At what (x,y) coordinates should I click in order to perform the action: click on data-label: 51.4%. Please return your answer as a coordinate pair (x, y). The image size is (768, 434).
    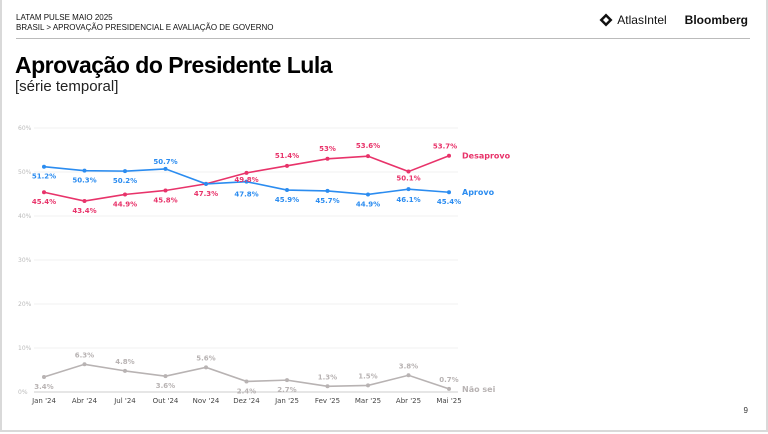
    Looking at the image, I should click on (287, 156).